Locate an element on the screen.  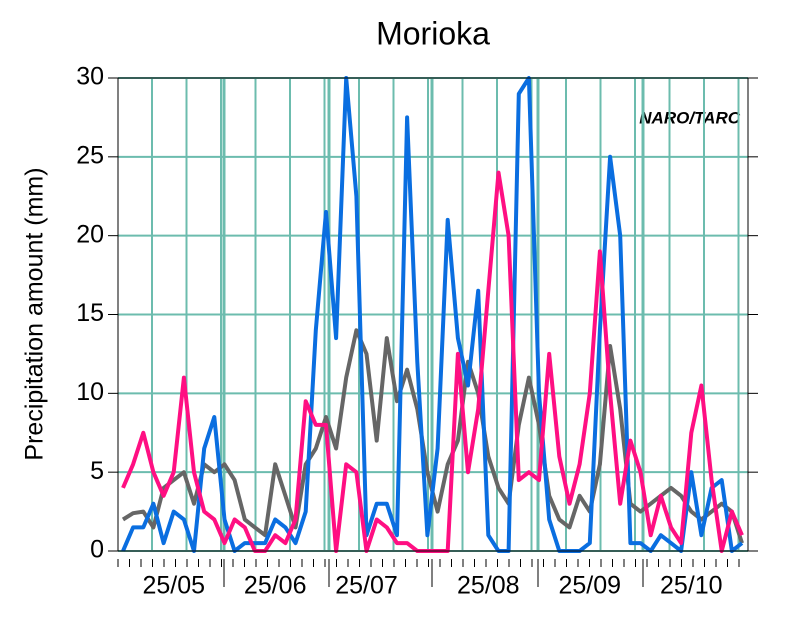
x-tick-label: 25/10 is located at coordinates (691, 586).